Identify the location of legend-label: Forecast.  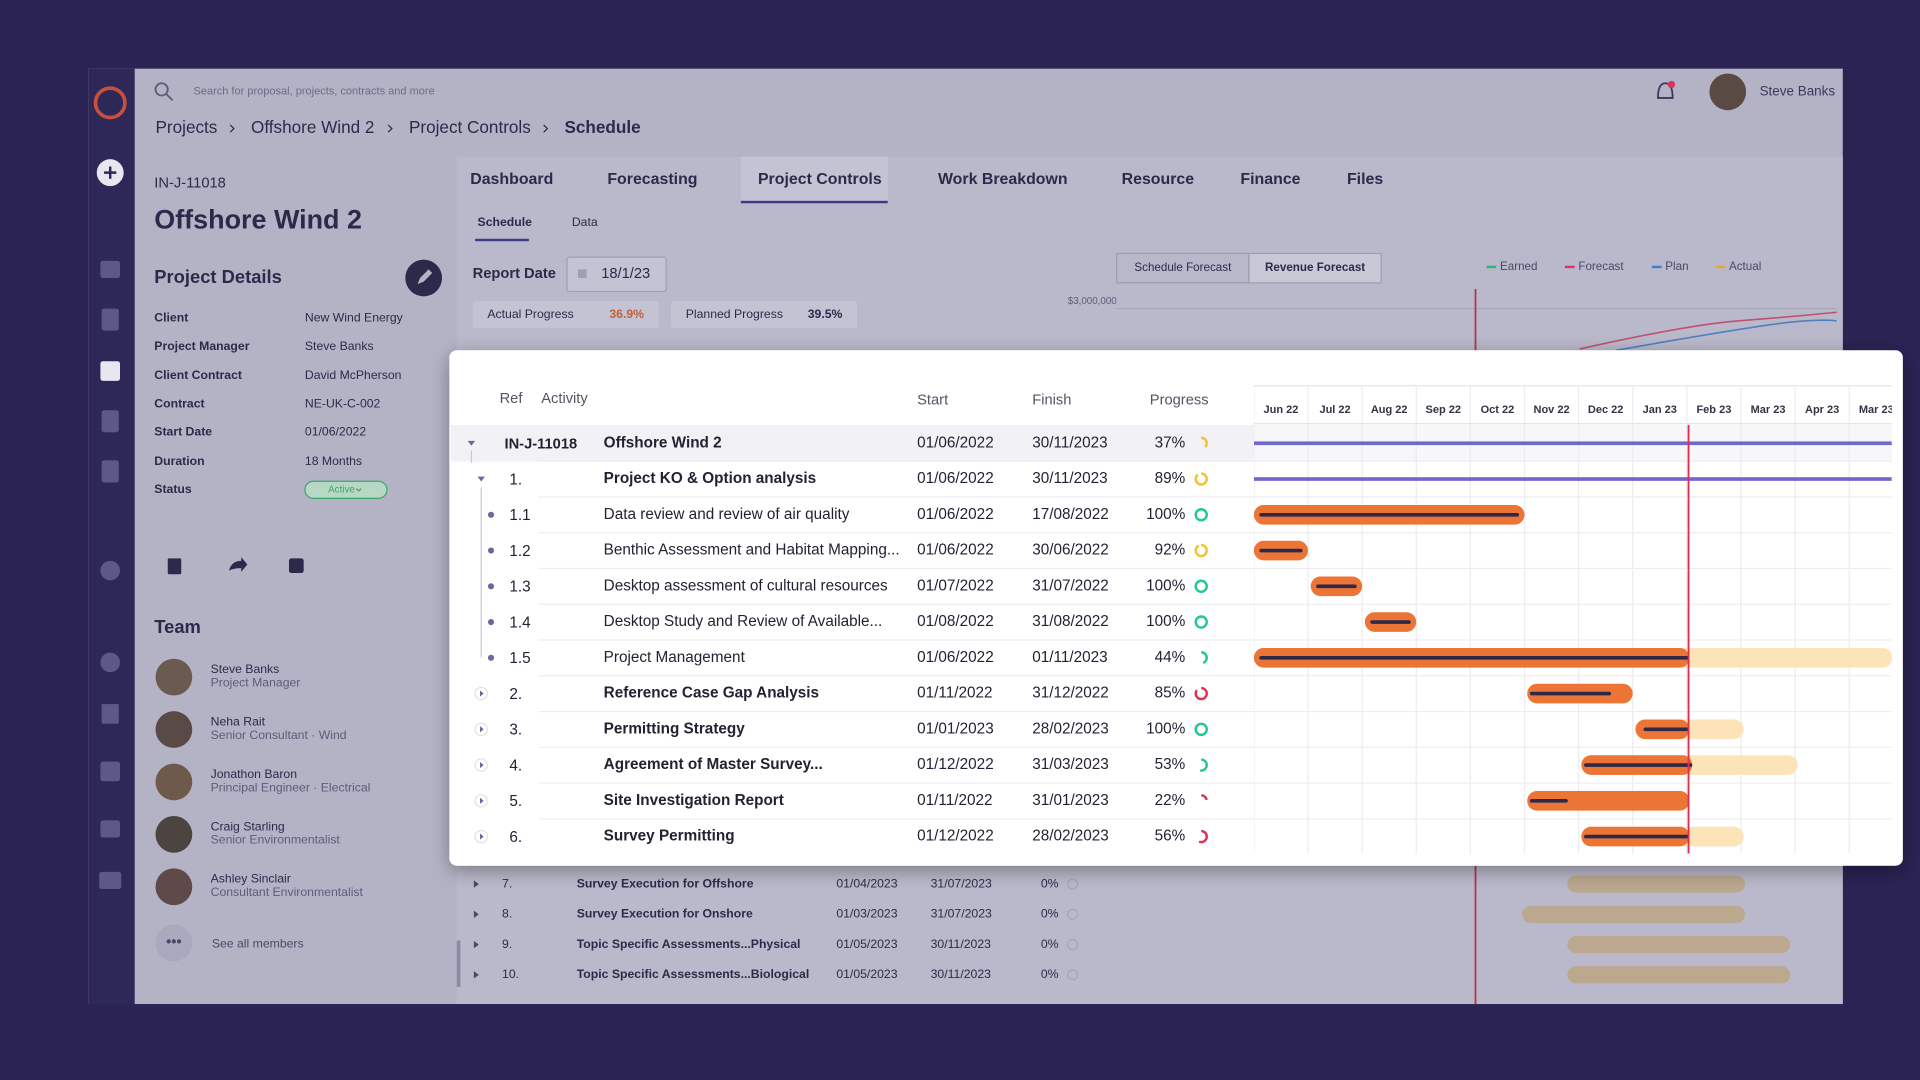
(1601, 266).